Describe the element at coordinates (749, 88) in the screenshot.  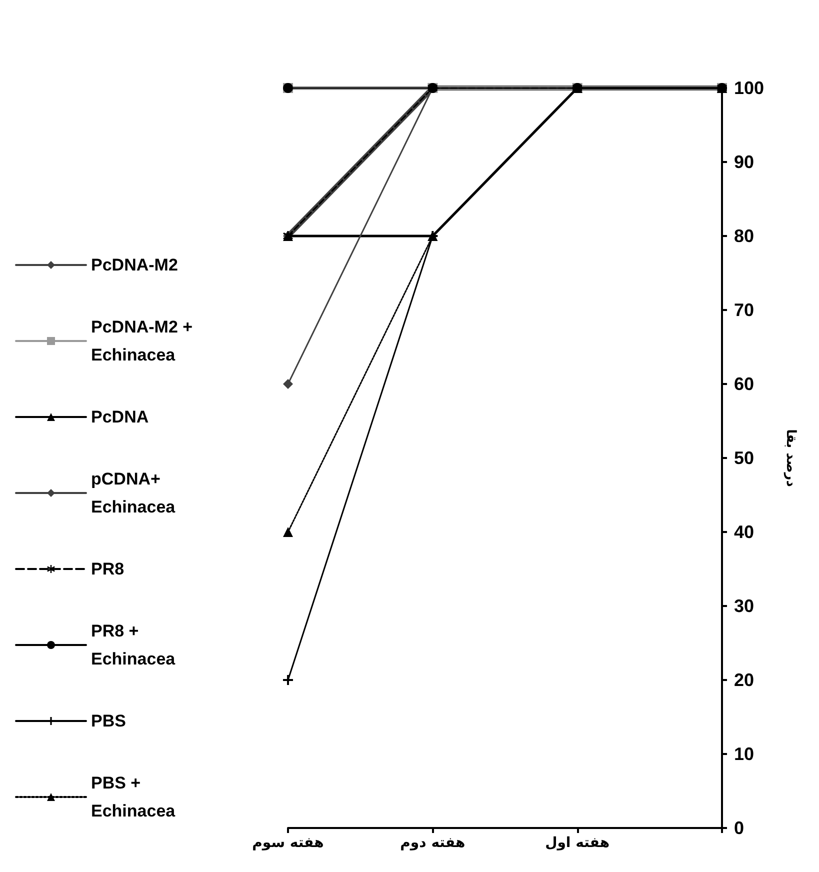
I see `y-tick-label: 100` at that location.